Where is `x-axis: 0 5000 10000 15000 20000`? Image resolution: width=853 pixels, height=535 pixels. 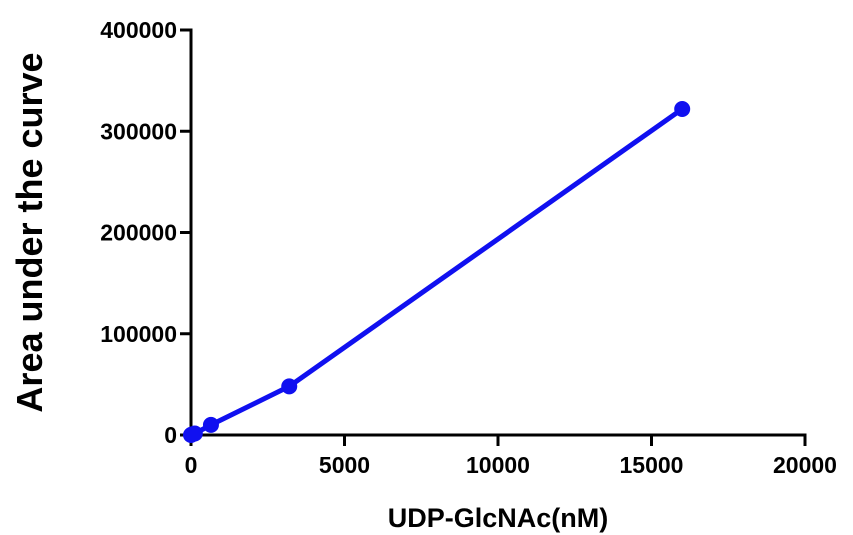 x-axis: 0 5000 10000 15000 20000 is located at coordinates (511, 455).